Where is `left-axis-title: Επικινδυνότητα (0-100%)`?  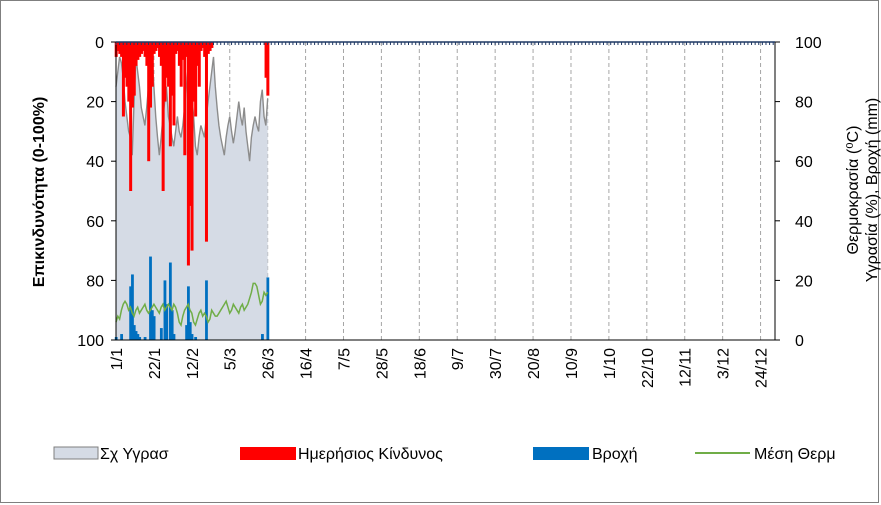
left-axis-title: Επικινδυνότητα (0-100%) is located at coordinates (39, 192).